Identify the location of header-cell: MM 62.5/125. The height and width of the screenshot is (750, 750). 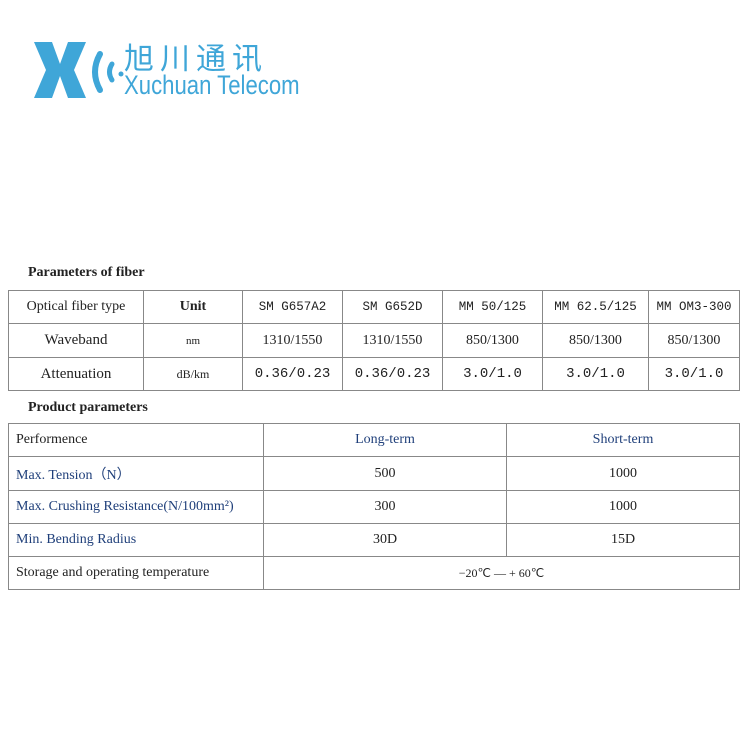
(595, 307).